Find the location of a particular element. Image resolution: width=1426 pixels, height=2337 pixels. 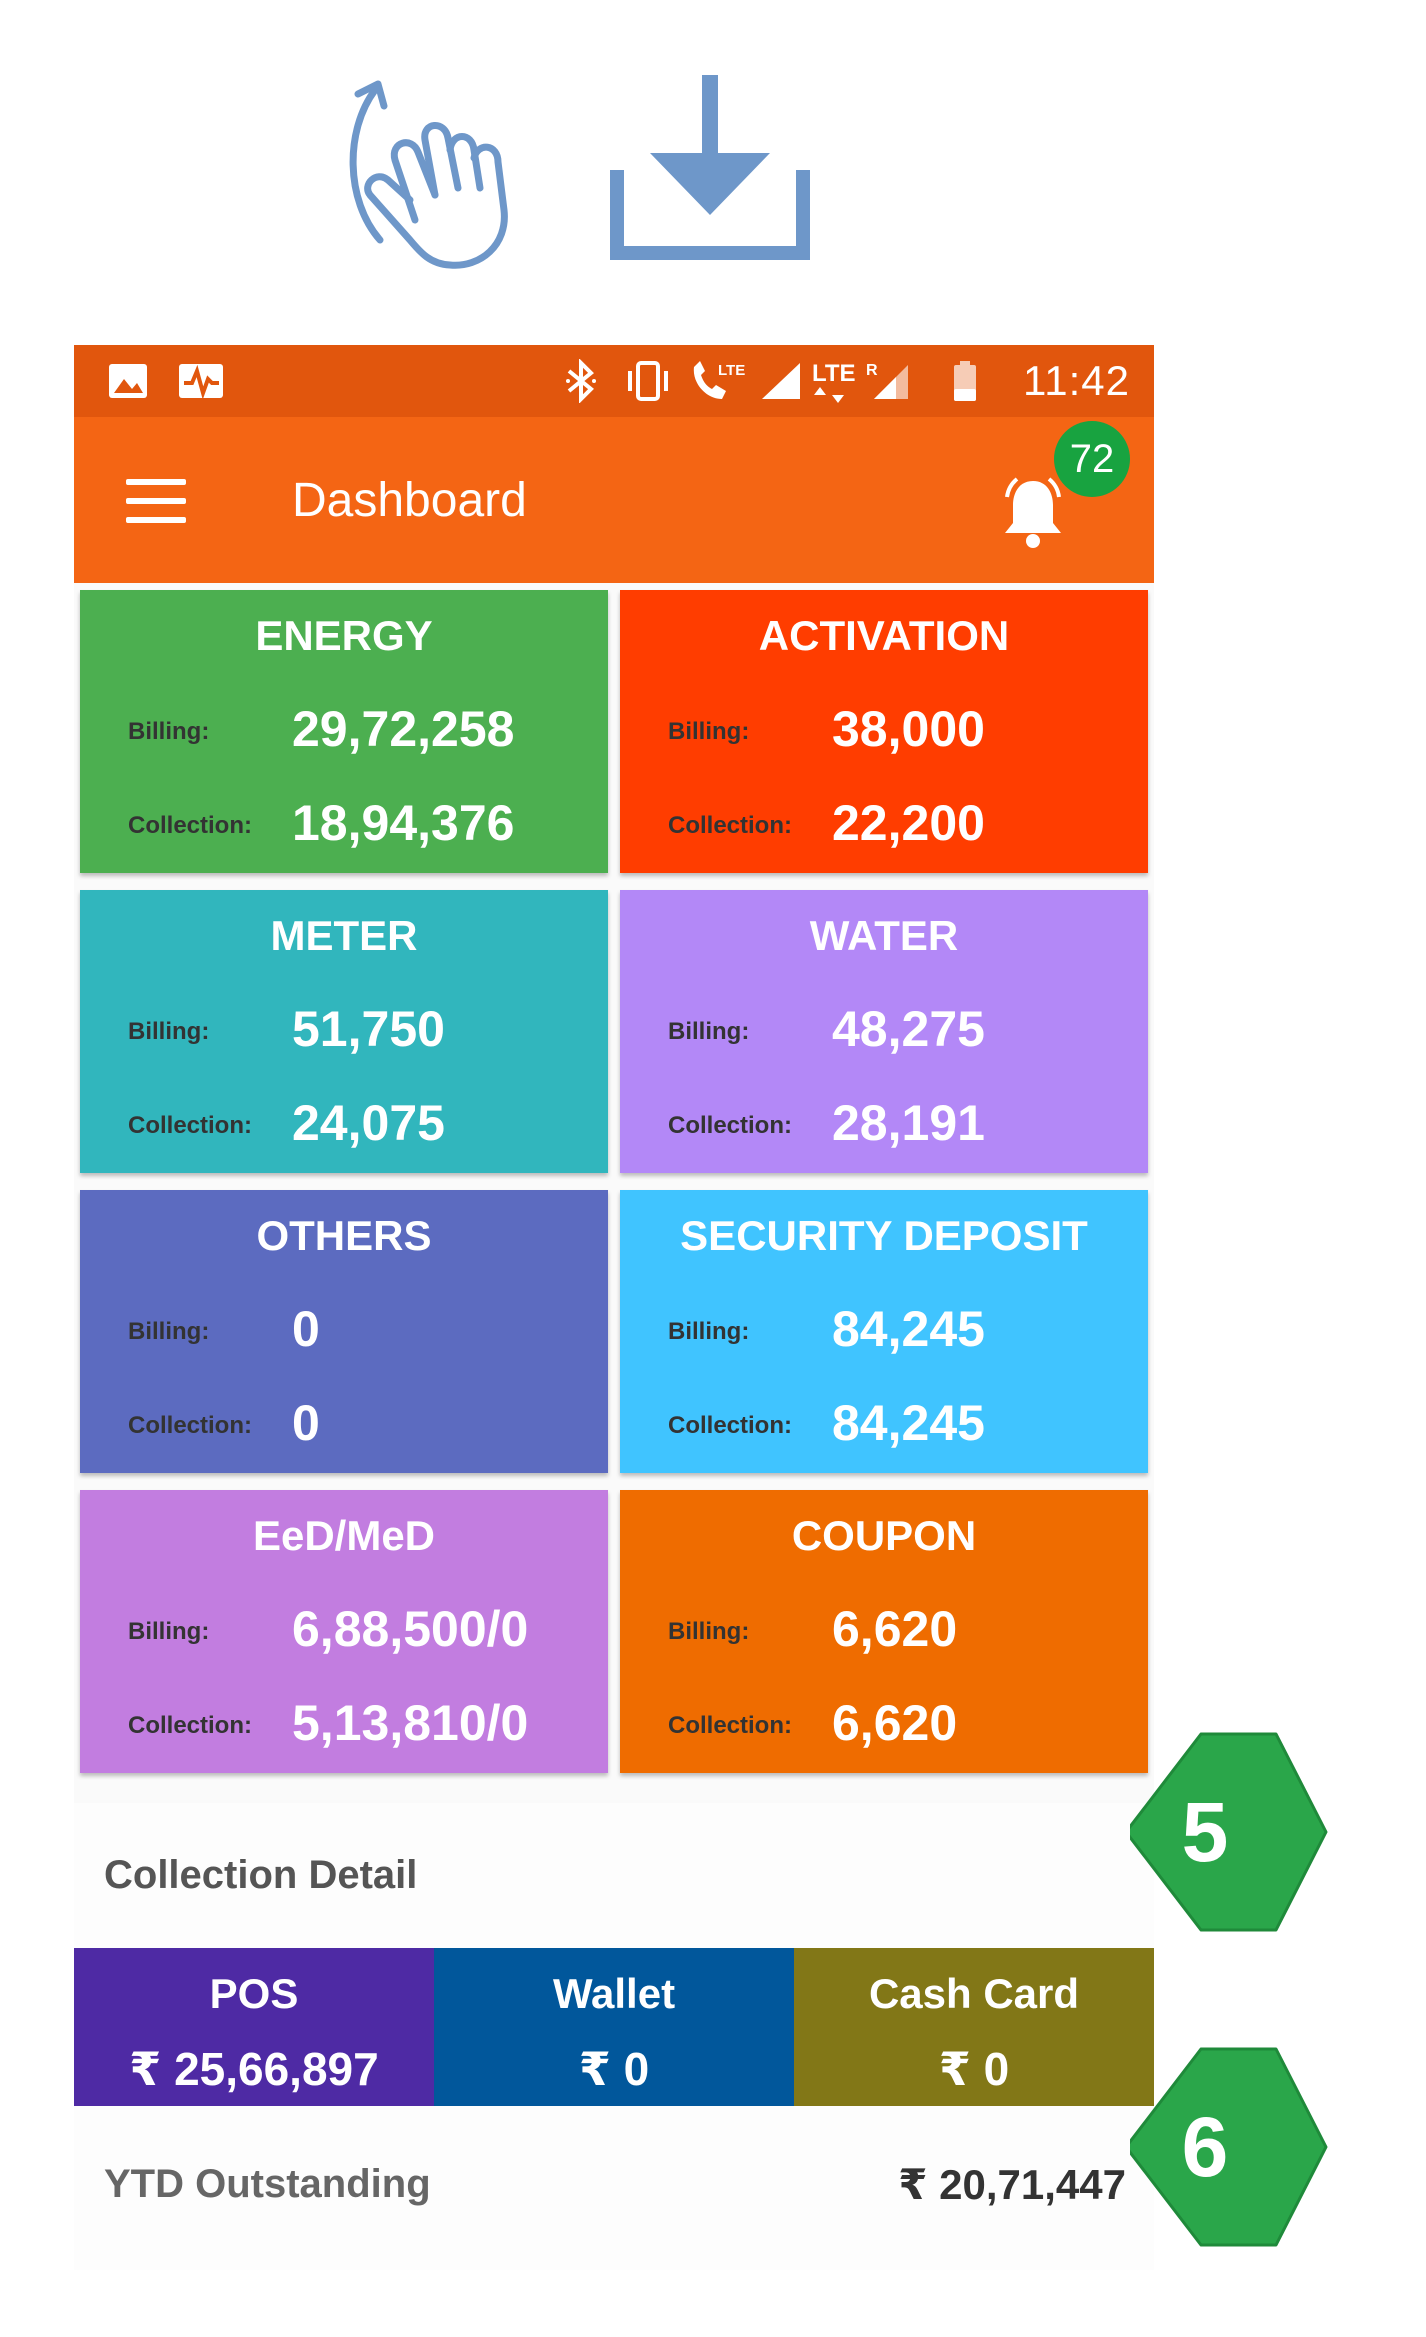

collection-value: 6,620 is located at coordinates (895, 1723).